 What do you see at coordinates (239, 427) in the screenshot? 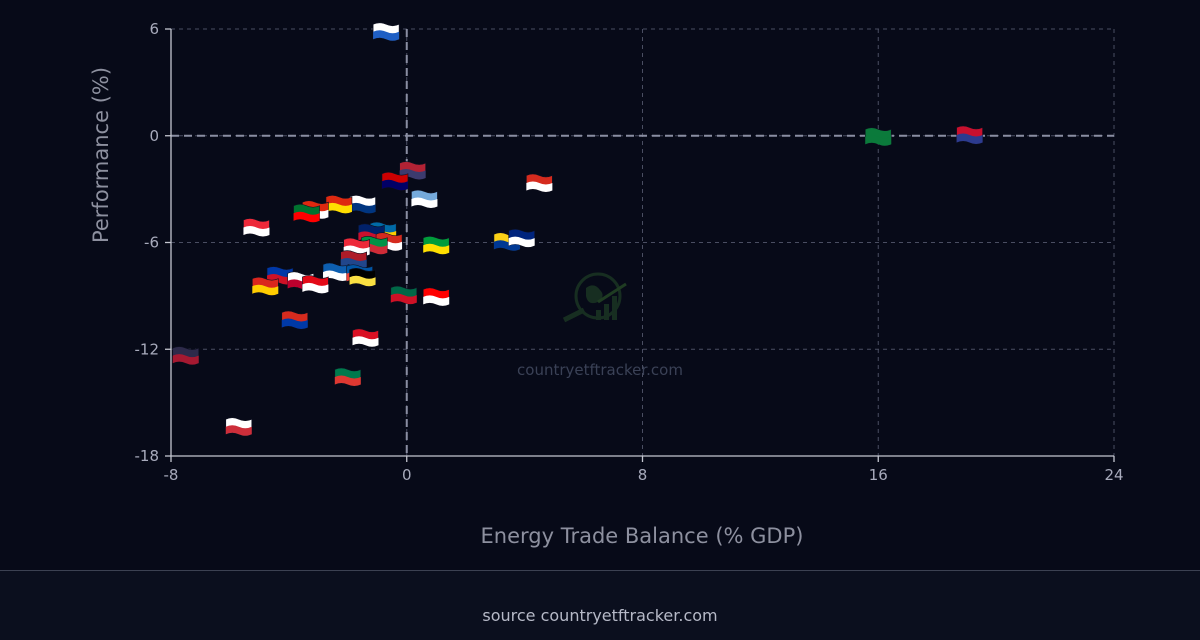
I see `flag-point-south-korea: South Korea` at bounding box center [239, 427].